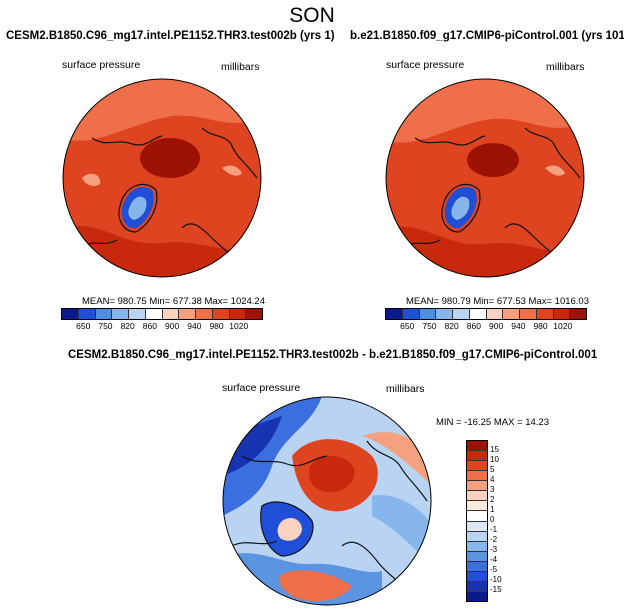  What do you see at coordinates (494, 459) in the screenshot?
I see `diff-colorbar-tick-label: 10` at bounding box center [494, 459].